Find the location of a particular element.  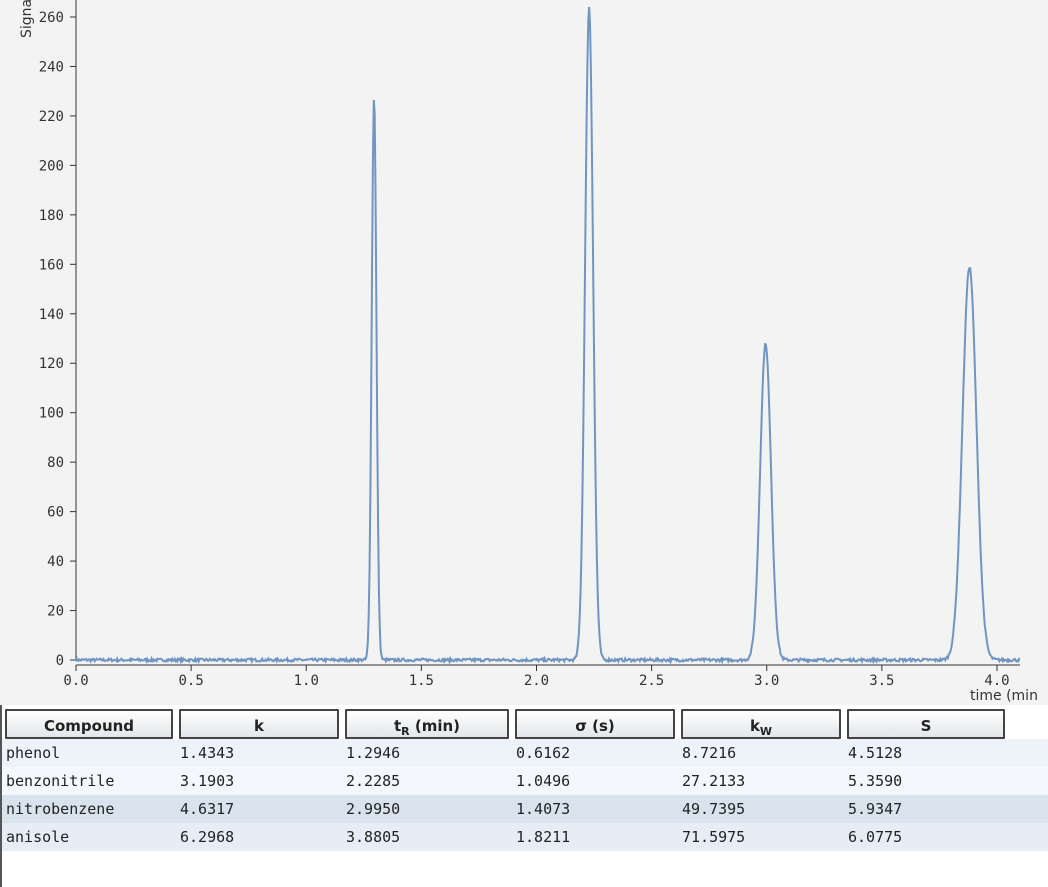

tr-symbol: t is located at coordinates (397, 726).